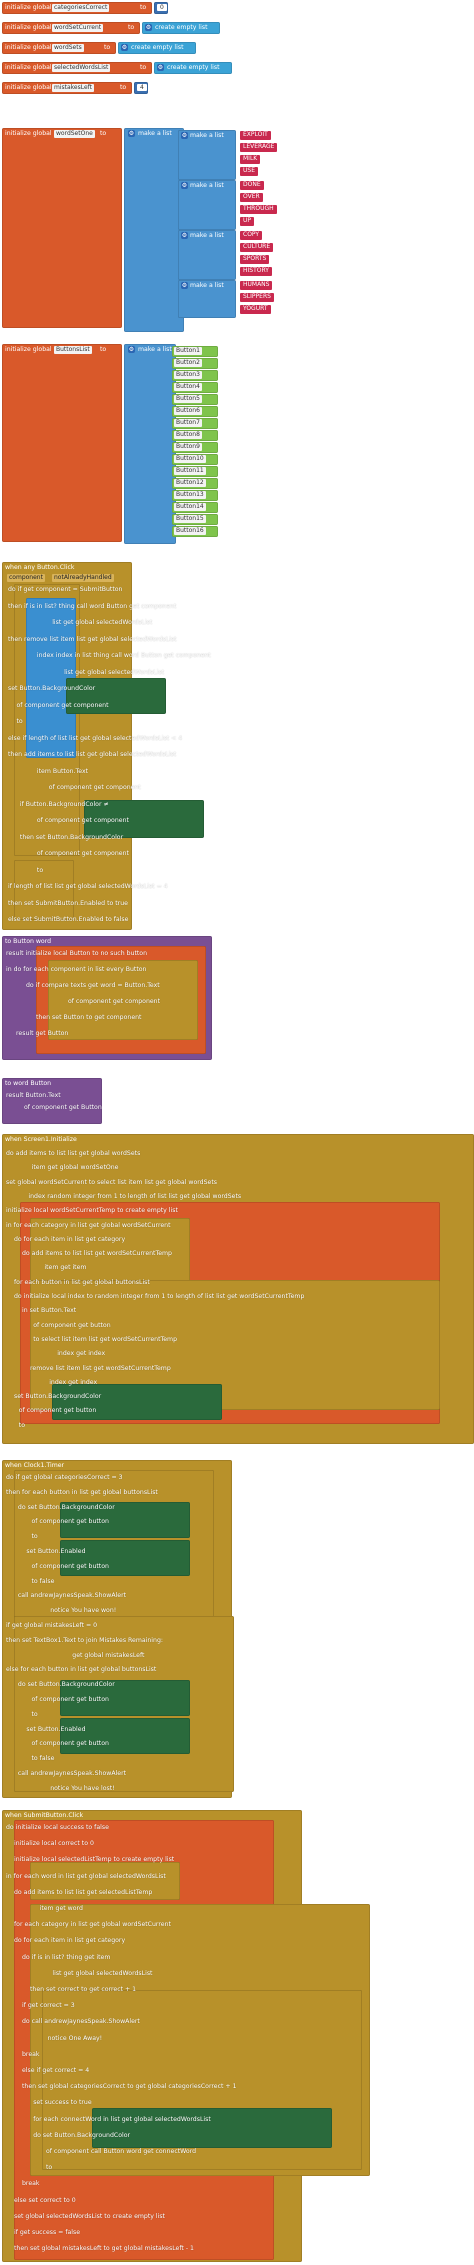 The height and width of the screenshot is (2265, 474). I want to click on clock-set-color-lost, so click(125, 1698).